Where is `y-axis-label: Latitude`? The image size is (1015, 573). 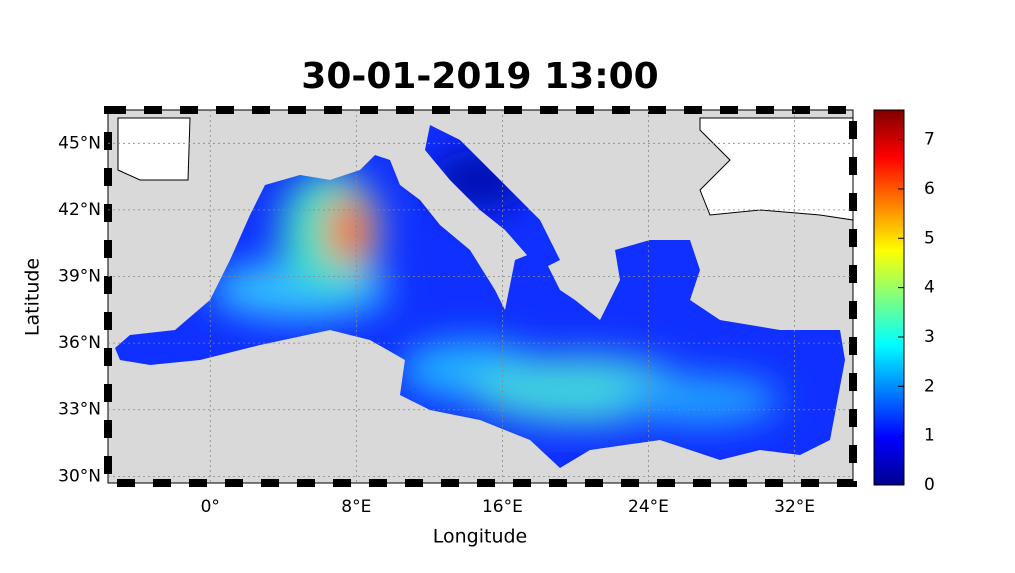
y-axis-label: Latitude is located at coordinates (33, 297).